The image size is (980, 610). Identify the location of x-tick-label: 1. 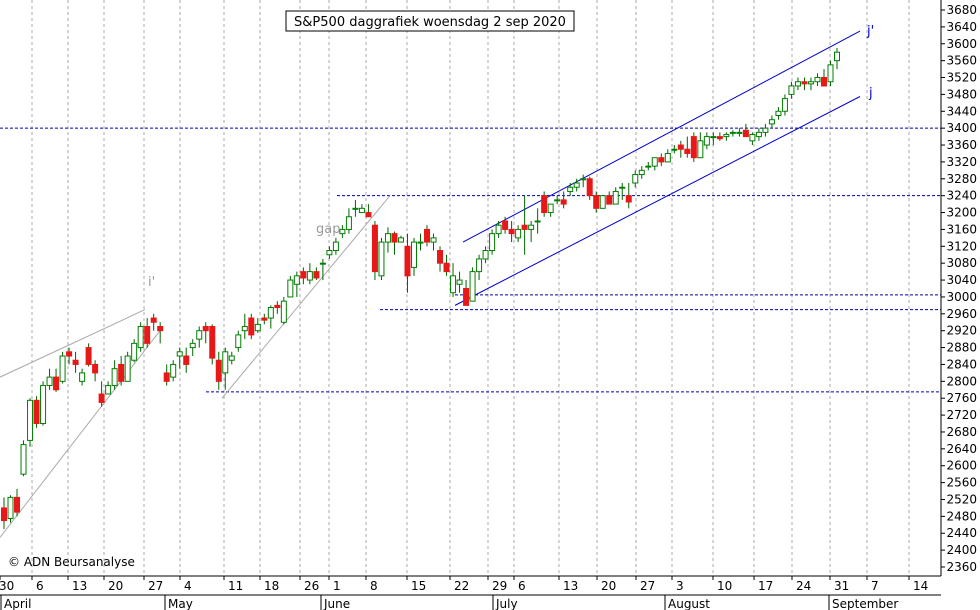
(337, 586).